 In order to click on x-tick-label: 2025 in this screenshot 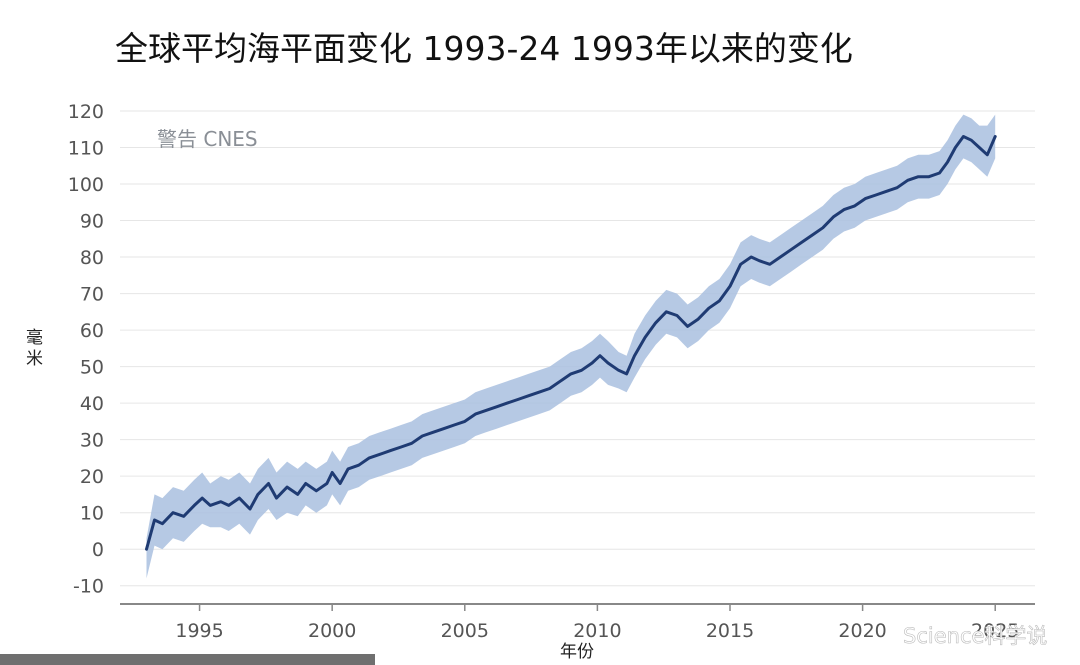, I will do `click(995, 631)`.